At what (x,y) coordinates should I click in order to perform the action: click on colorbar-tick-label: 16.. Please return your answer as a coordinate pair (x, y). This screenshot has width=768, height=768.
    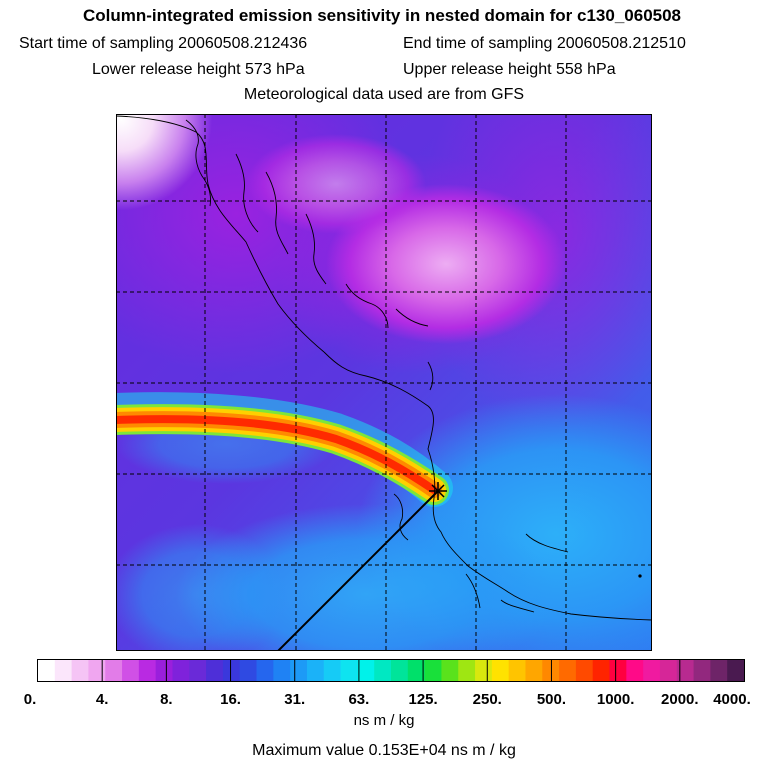
    Looking at the image, I should click on (230, 699).